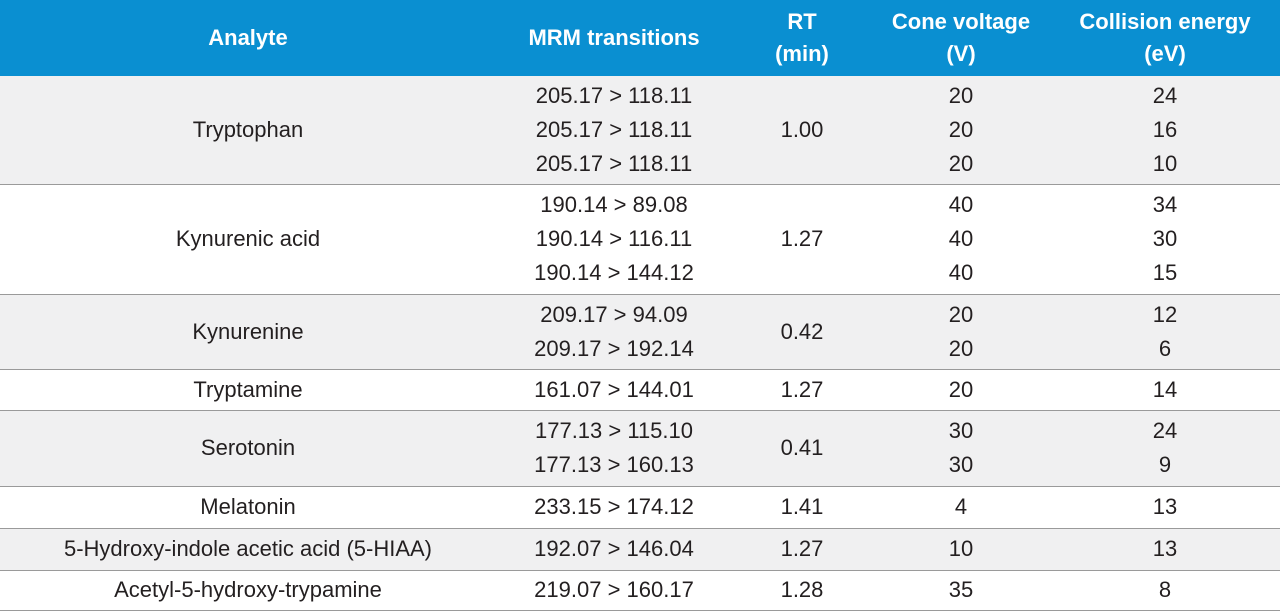 Image resolution: width=1280 pixels, height=616 pixels. Describe the element at coordinates (614, 506) in the screenshot. I see `mrm-transition: 233.15 > 174.12` at that location.